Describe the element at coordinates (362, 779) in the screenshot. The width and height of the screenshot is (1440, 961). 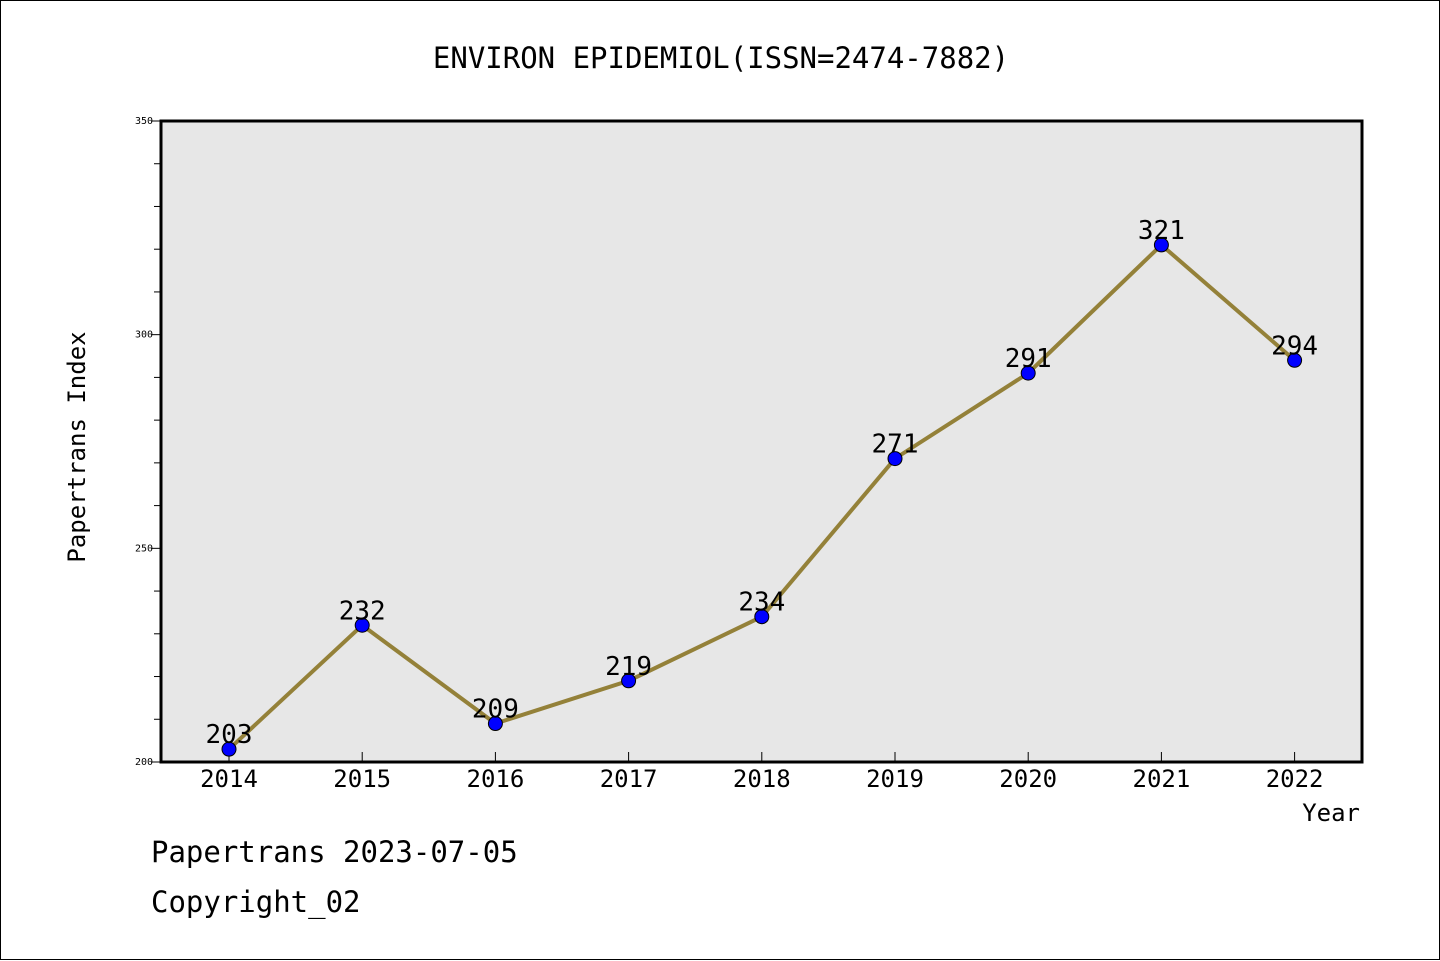
I see `x-tick-label: 2015` at that location.